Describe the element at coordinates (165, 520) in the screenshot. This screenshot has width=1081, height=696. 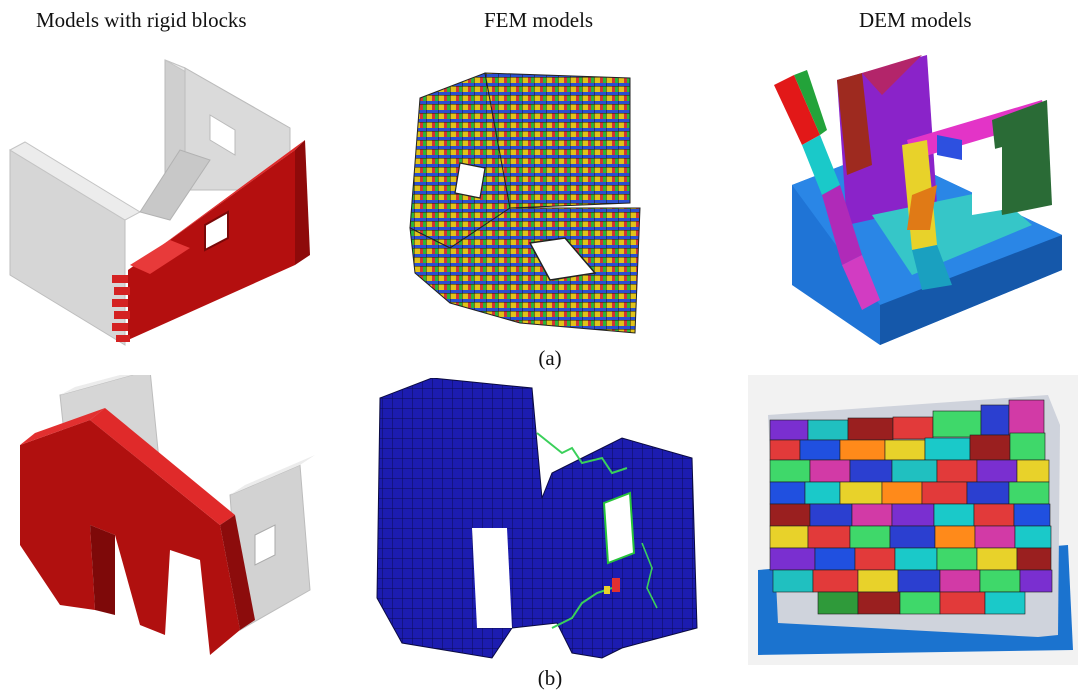
I see `rigid-block-model-b` at that location.